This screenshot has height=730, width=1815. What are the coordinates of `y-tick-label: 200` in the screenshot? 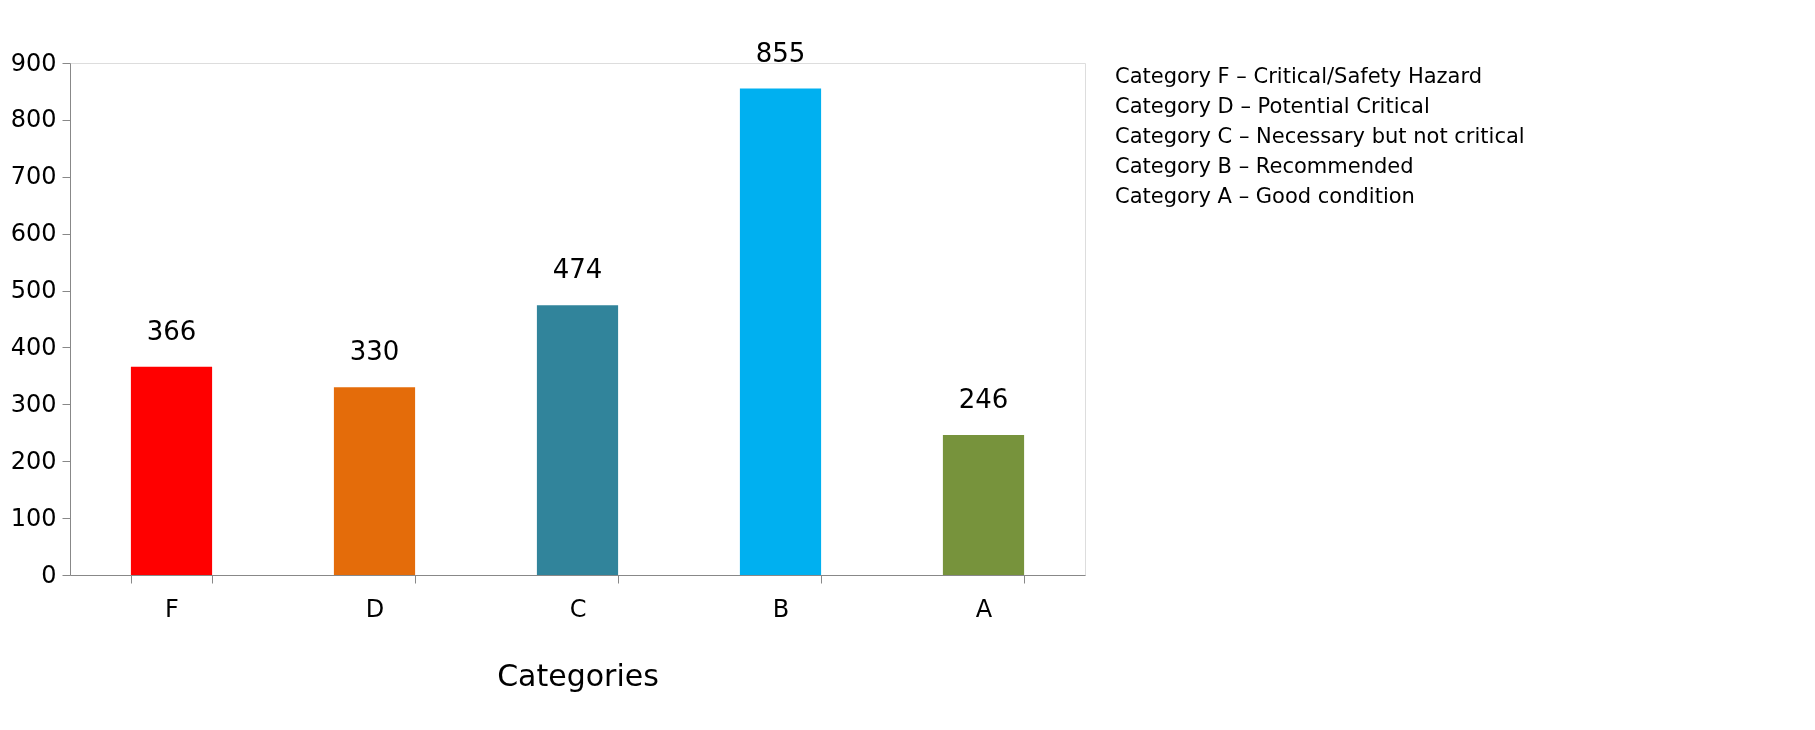 It's located at (33, 460).